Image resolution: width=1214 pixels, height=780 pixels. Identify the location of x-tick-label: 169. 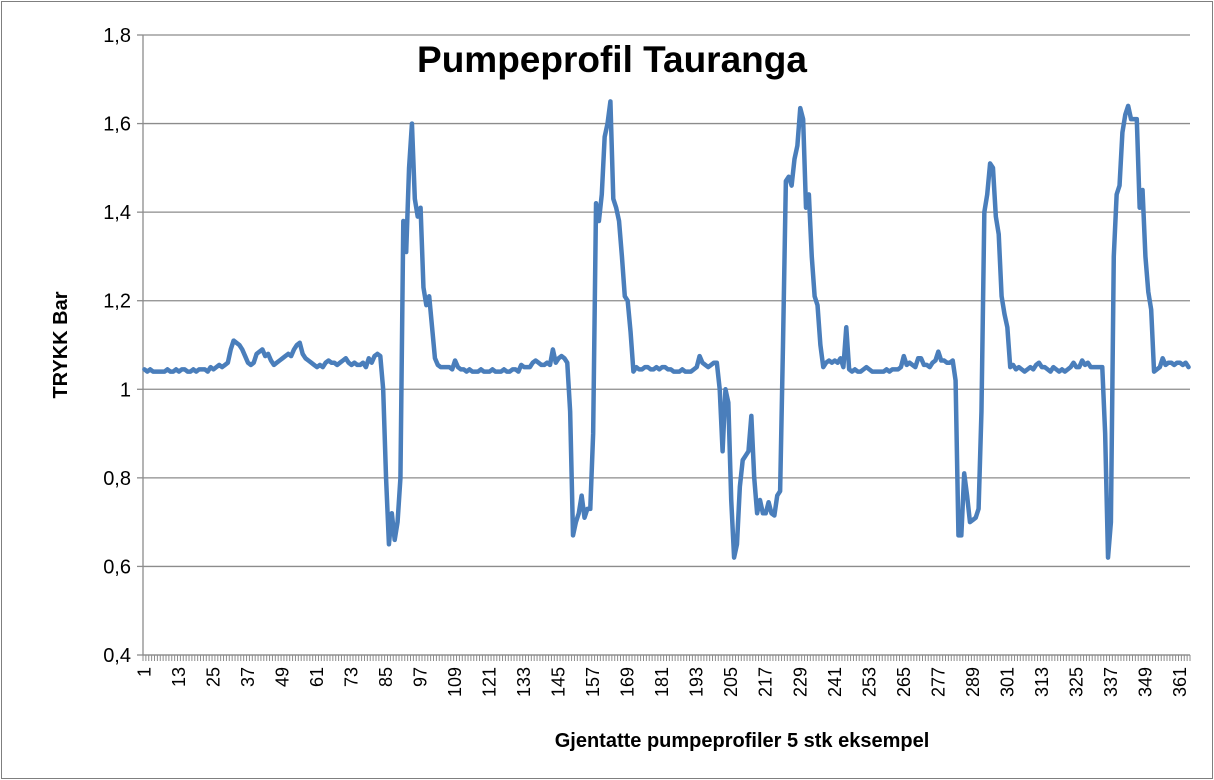
(628, 682).